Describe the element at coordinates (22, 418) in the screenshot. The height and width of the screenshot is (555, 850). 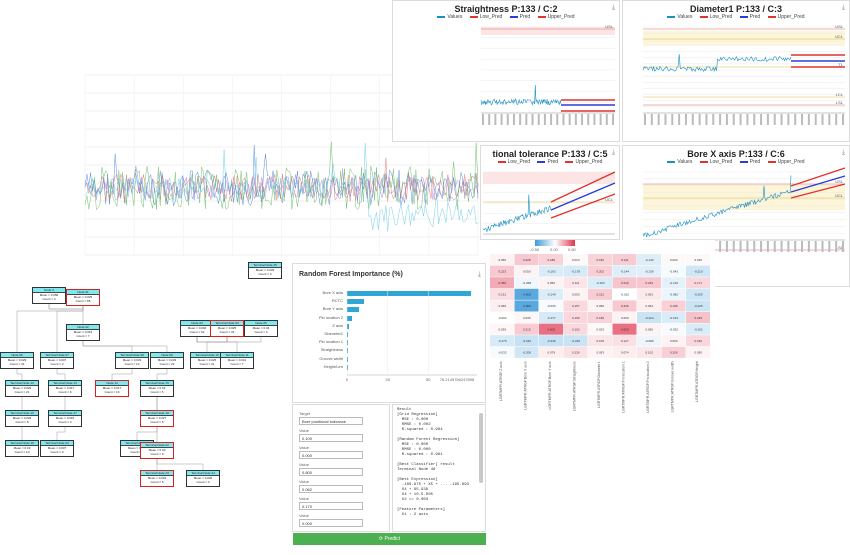
I see `tree-node: Terminal Node 16 Mean = 0.026 Count = 8` at that location.